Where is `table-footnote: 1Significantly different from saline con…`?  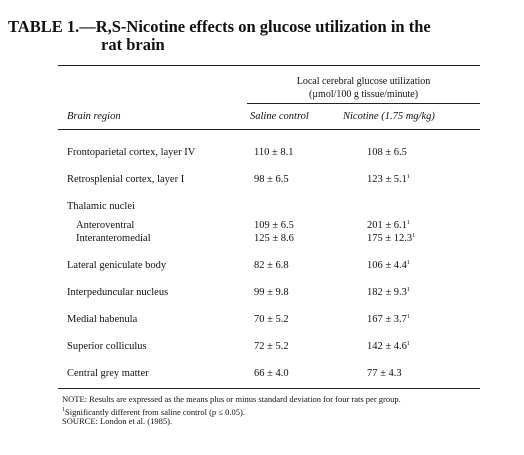 table-footnote: 1Significantly different from saline con… is located at coordinates (153, 411).